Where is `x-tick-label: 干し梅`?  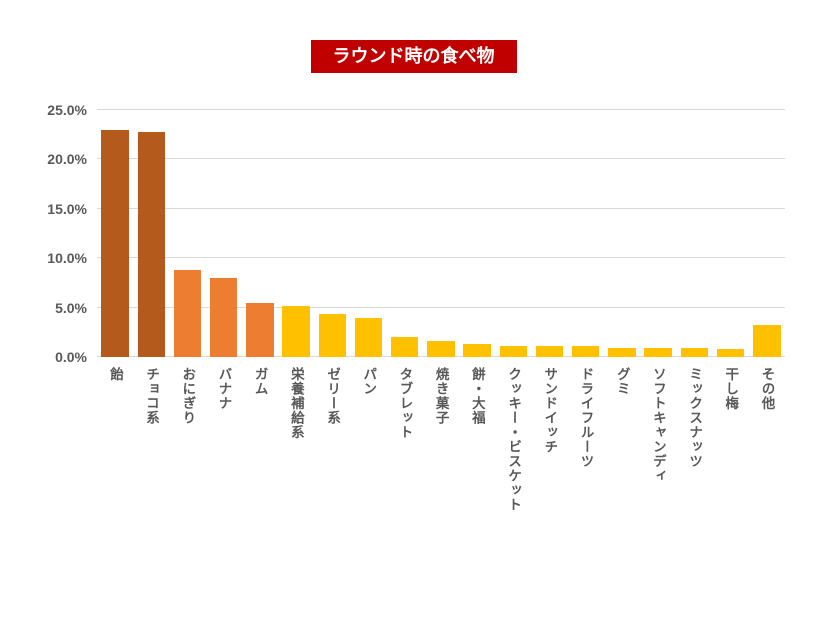 x-tick-label: 干し梅 is located at coordinates (731, 389).